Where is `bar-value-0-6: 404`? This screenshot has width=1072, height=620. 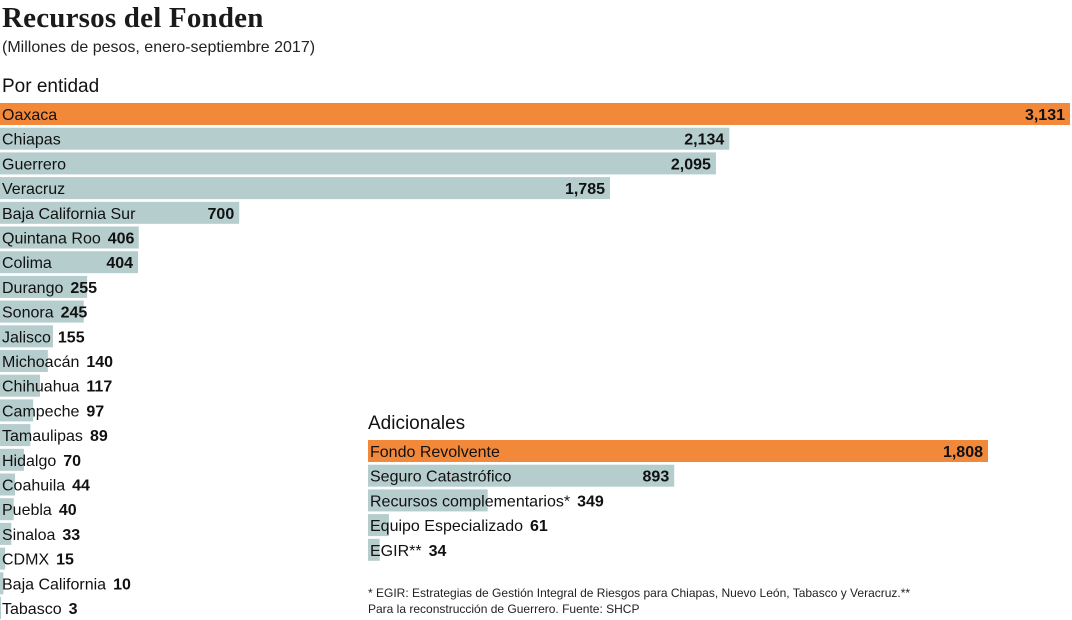 bar-value-0-6: 404 is located at coordinates (119, 263).